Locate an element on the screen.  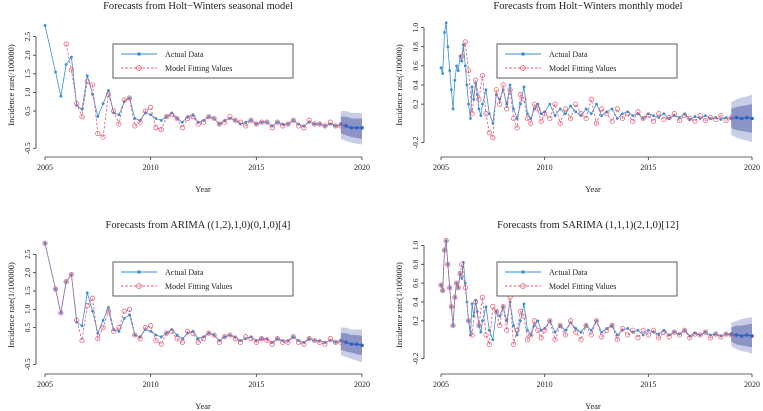
y-axis-label: Incidence rate(/100000) is located at coordinates (399, 85).